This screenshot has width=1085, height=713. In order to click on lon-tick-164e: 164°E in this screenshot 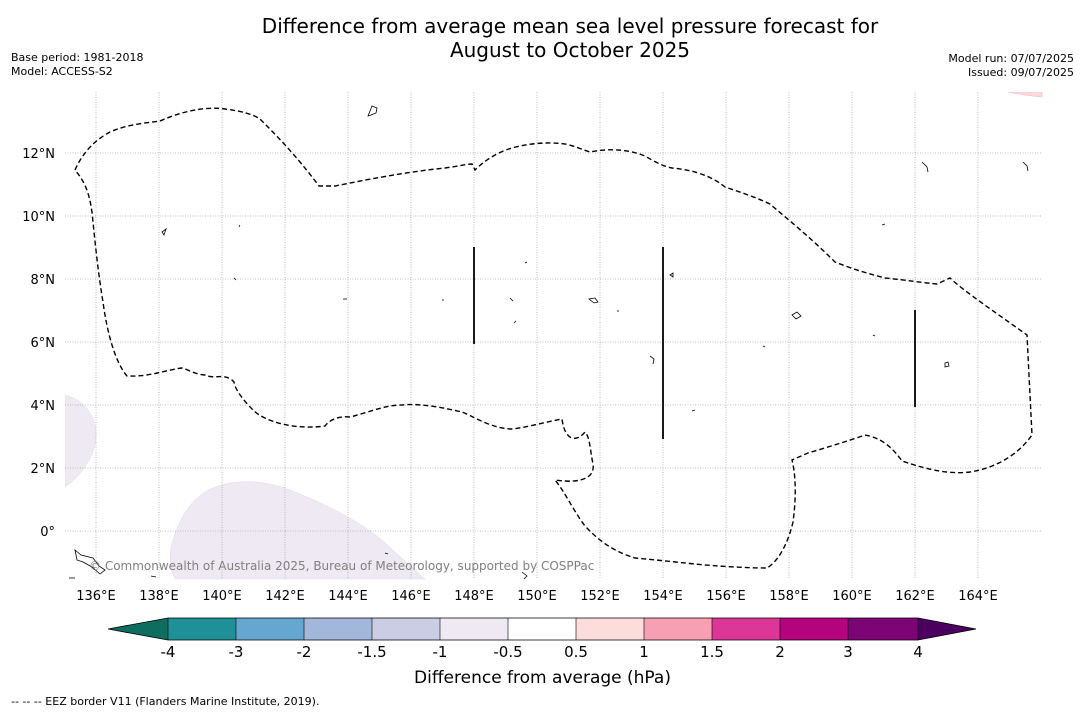, I will do `click(978, 596)`.